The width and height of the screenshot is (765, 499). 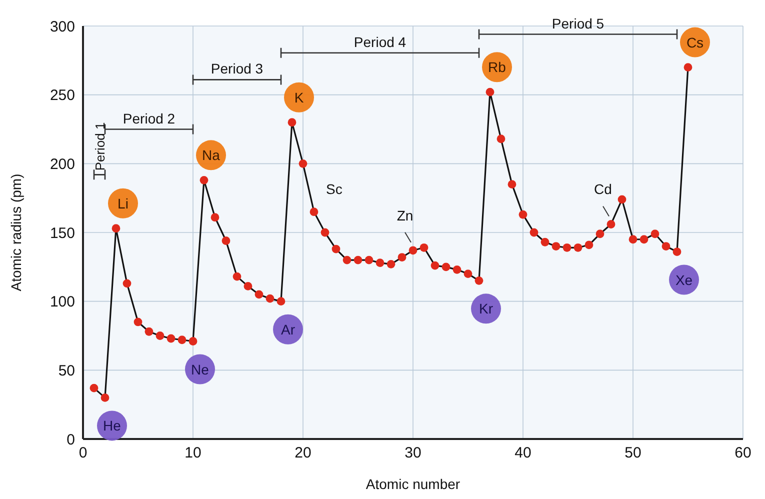 I want to click on annotation: Ne, so click(x=200, y=369).